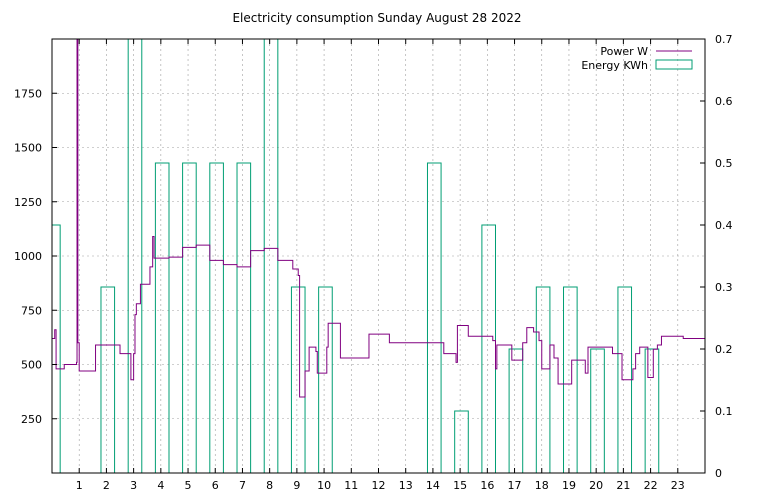 The image size is (768, 500). What do you see at coordinates (28, 256) in the screenshot?
I see `y-tick-label: 1000` at bounding box center [28, 256].